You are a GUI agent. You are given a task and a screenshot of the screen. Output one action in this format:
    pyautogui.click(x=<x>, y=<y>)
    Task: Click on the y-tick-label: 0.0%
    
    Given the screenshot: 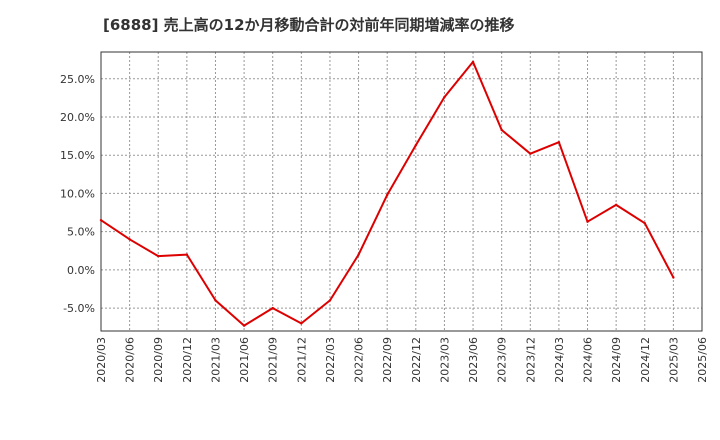 What is the action you would take?
    pyautogui.click(x=81, y=270)
    